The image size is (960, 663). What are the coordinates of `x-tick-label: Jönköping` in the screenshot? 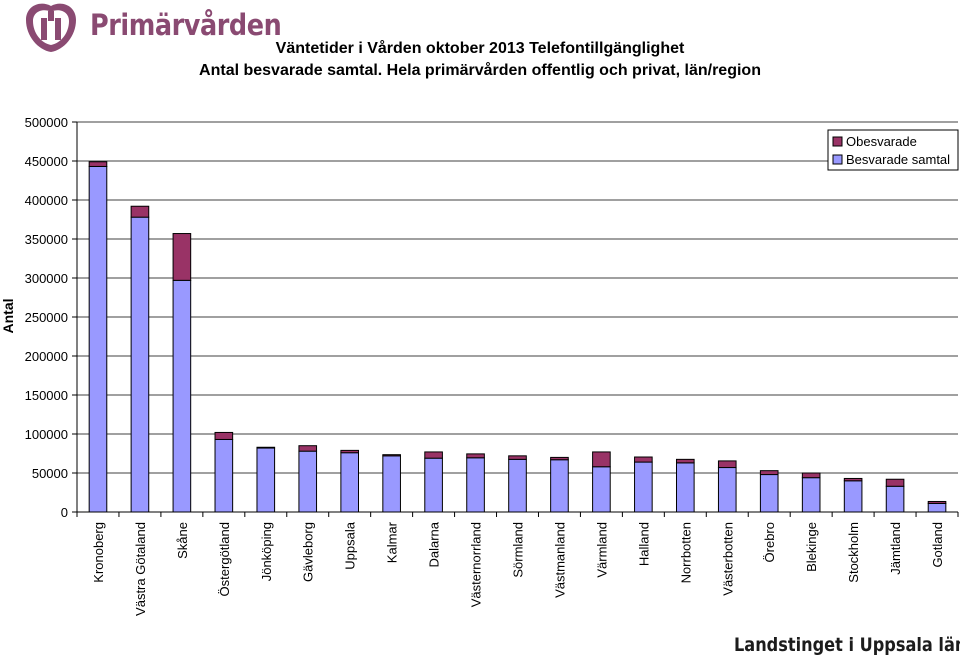 It's located at (266, 551).